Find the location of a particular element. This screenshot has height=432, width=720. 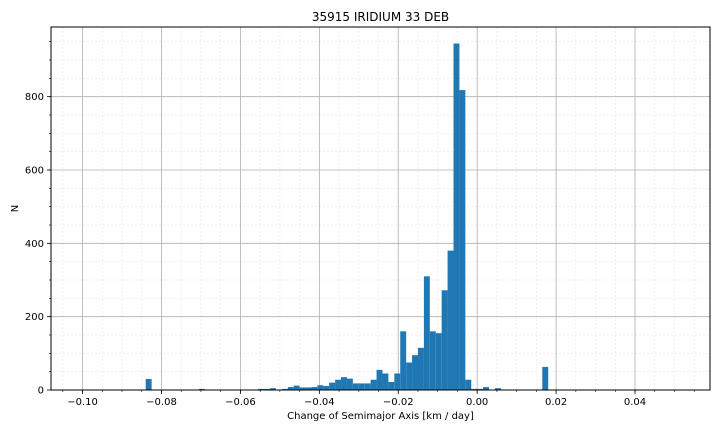

y-tick-label: 800 is located at coordinates (34, 97).